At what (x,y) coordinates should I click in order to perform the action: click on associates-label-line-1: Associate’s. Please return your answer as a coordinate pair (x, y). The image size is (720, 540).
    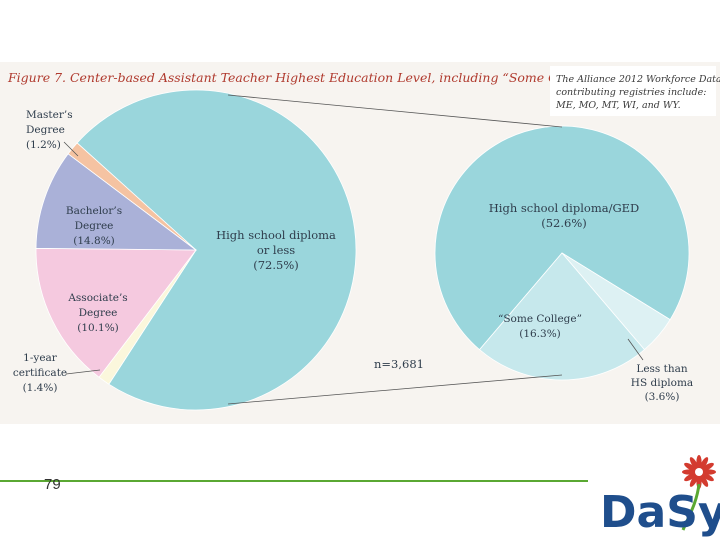
    Looking at the image, I should click on (97, 298).